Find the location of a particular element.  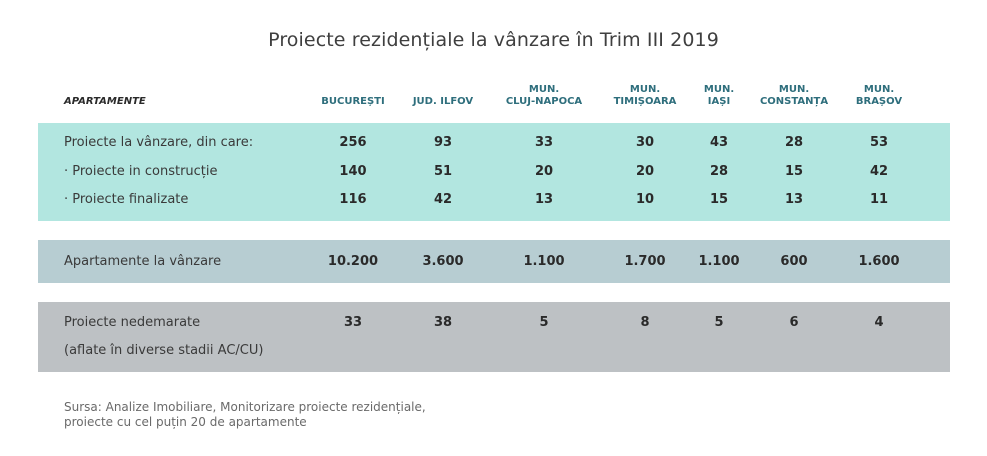

column-header-timisoara: MUN. TIMIȘOARA is located at coordinates (645, 95).